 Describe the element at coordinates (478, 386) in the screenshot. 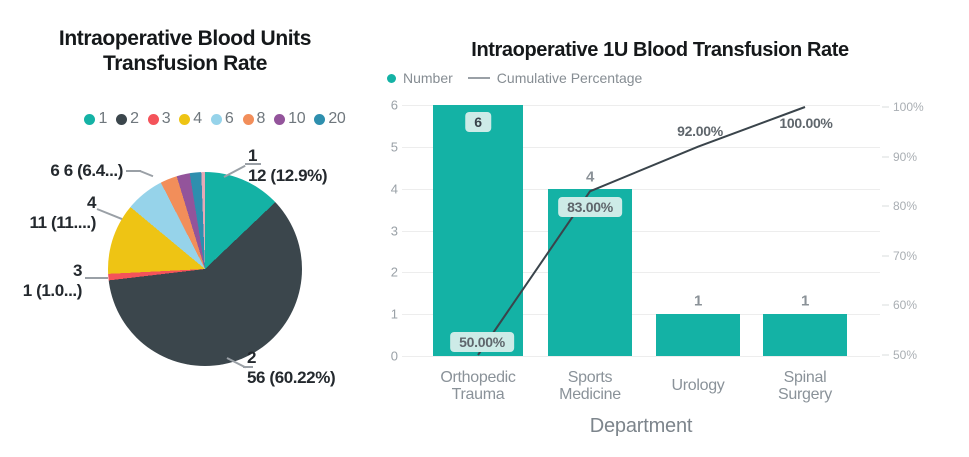

I see `x-axis-category-label: Orthopedic Trauma` at that location.